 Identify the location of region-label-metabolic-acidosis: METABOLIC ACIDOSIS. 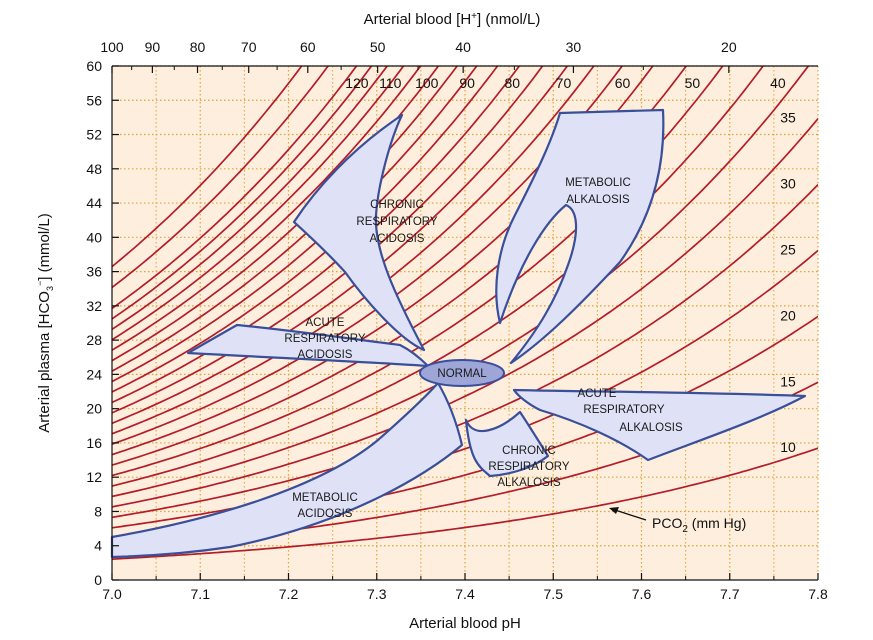
(325, 506).